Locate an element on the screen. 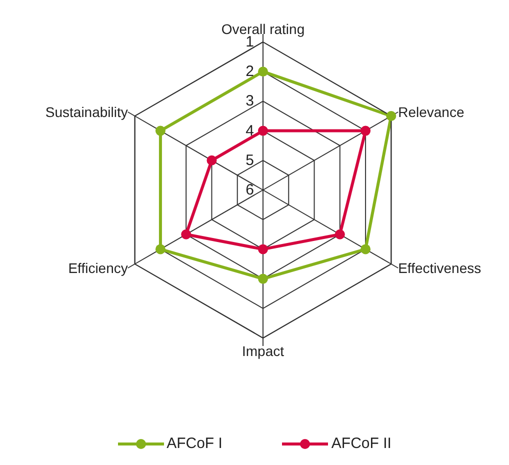  spoke-label: Effectiveness is located at coordinates (440, 268).